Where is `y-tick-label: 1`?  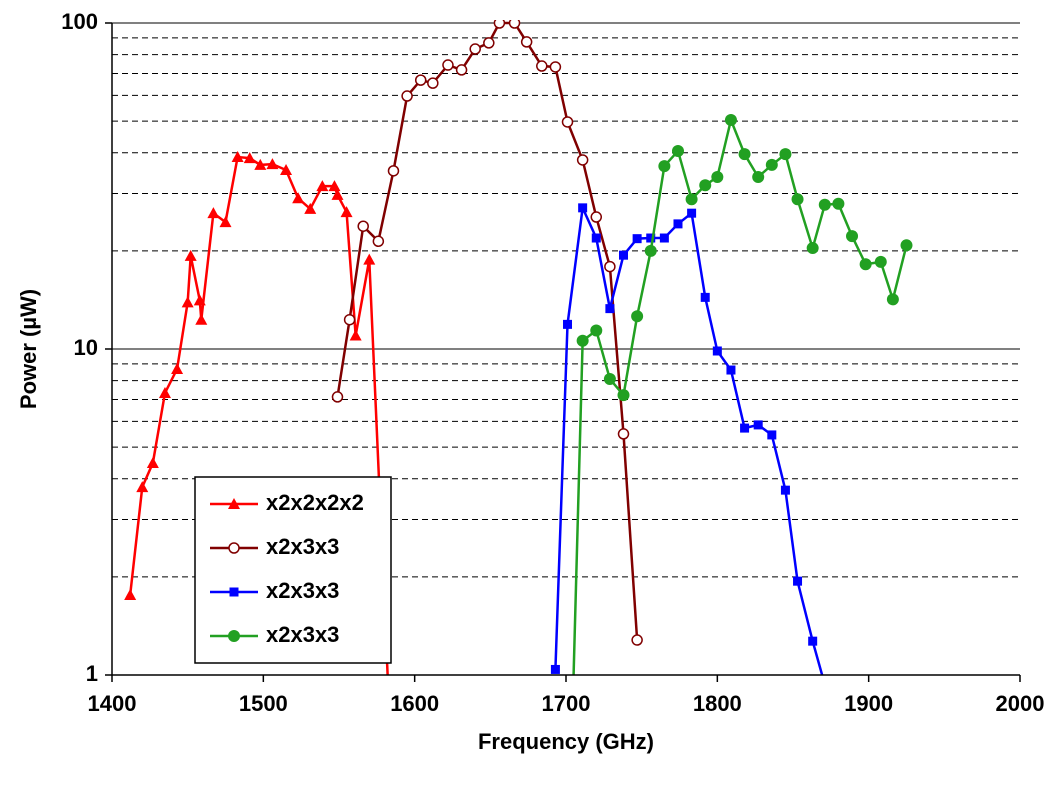
y-tick-label: 1 is located at coordinates (92, 673).